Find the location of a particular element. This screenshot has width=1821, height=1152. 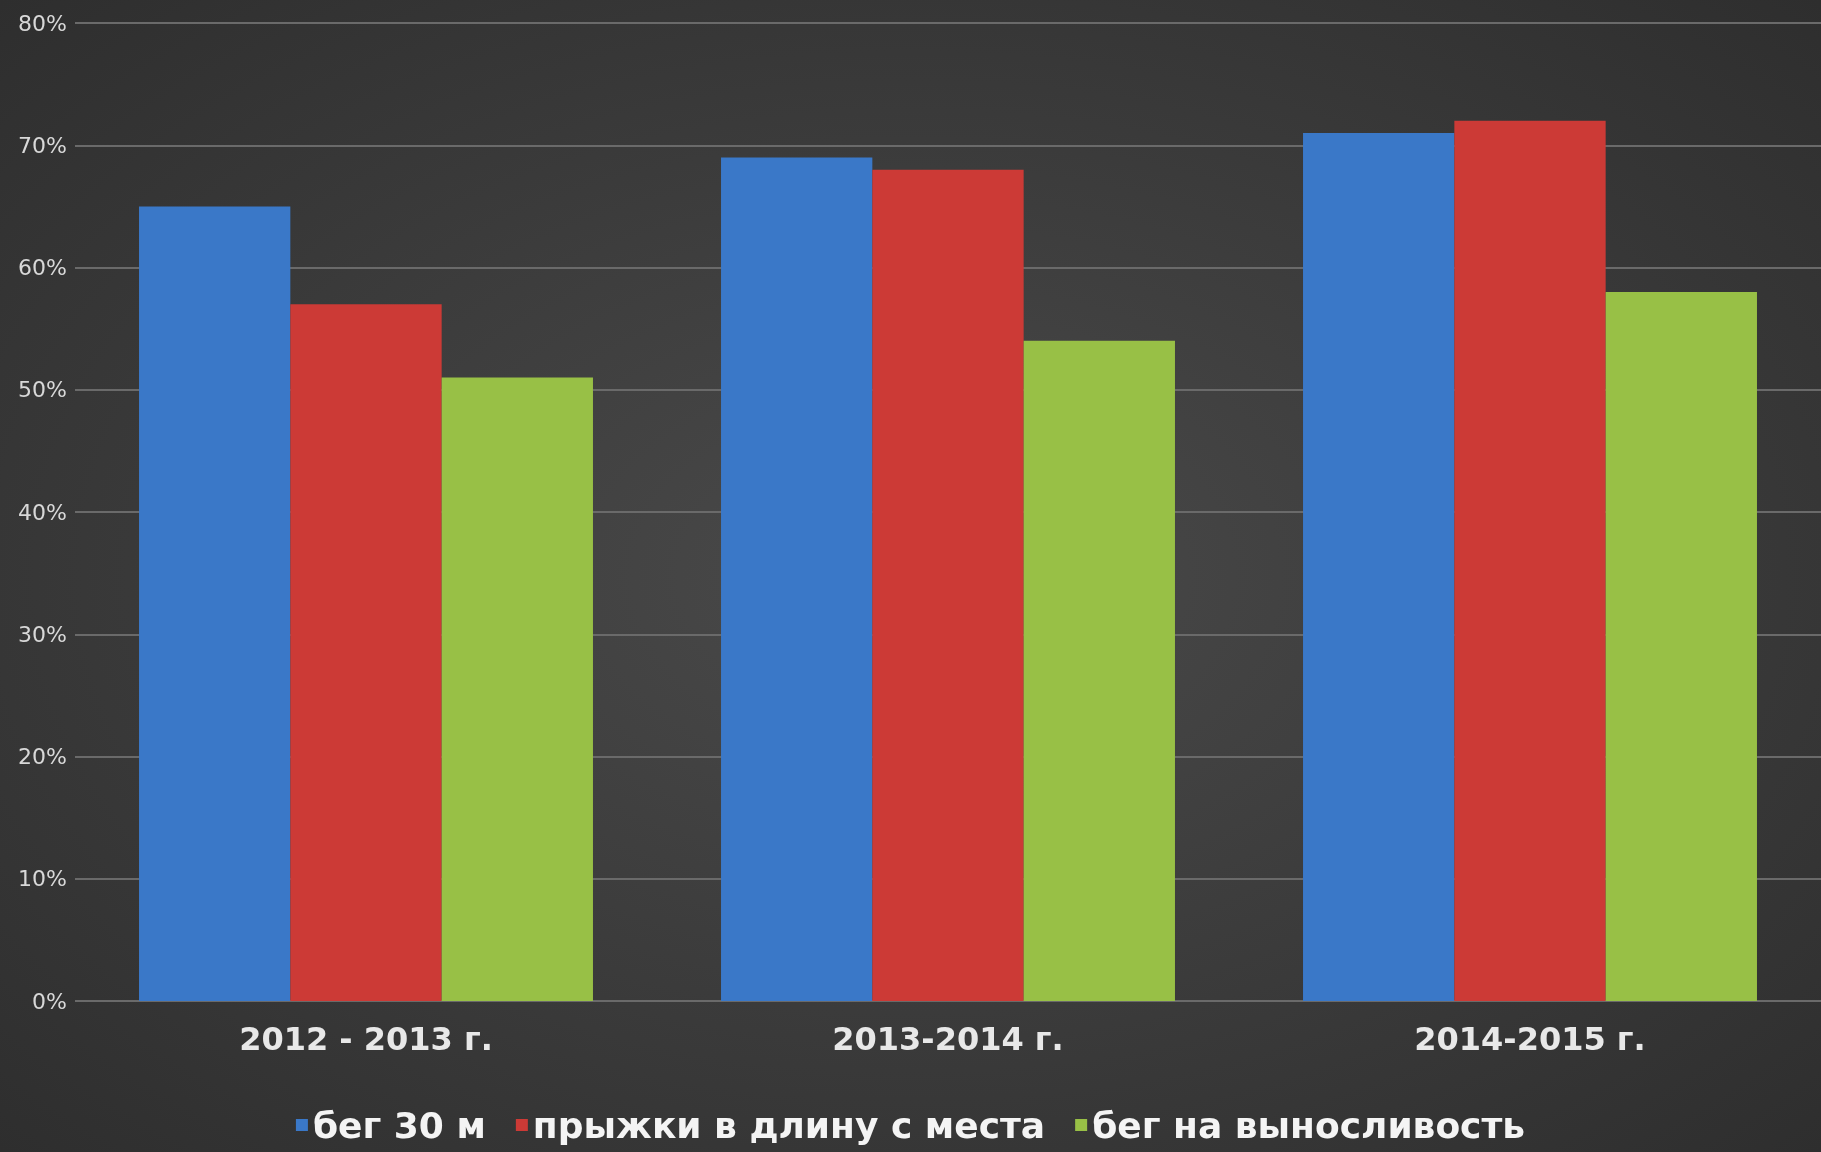

x-tick-label: 2014-2015 г. is located at coordinates (1530, 1039).